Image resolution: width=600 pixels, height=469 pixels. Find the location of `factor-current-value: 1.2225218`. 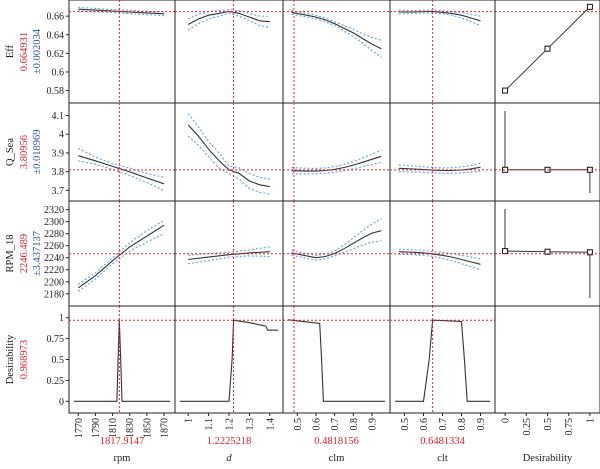

factor-current-value: 1.2225218 is located at coordinates (229, 441).